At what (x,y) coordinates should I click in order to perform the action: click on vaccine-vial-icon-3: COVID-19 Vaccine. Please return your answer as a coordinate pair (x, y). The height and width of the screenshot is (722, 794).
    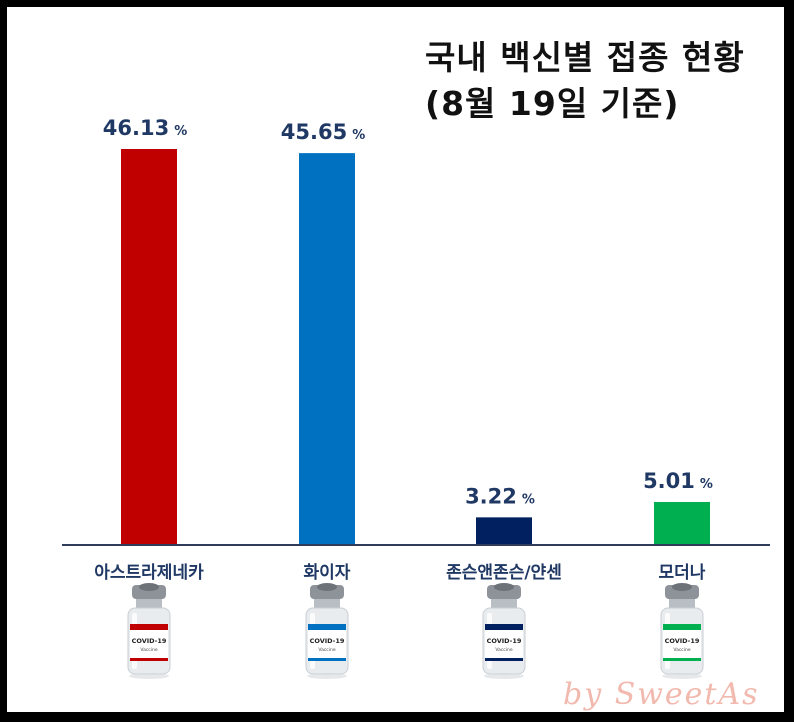
    Looking at the image, I should click on (504, 631).